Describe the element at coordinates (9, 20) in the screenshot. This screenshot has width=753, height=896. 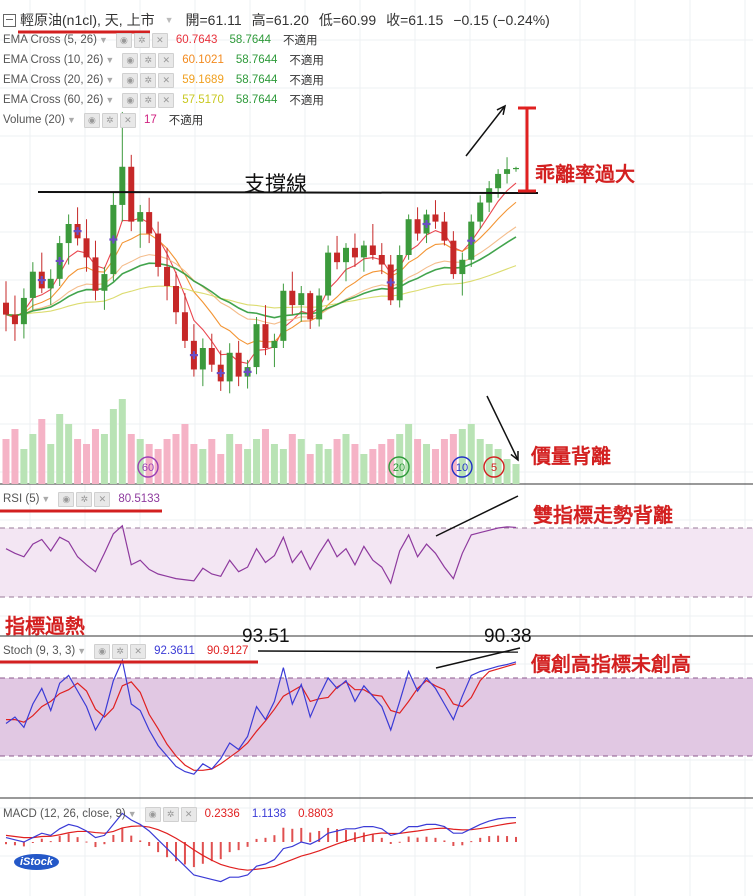
I see `collapse-square-icon` at that location.